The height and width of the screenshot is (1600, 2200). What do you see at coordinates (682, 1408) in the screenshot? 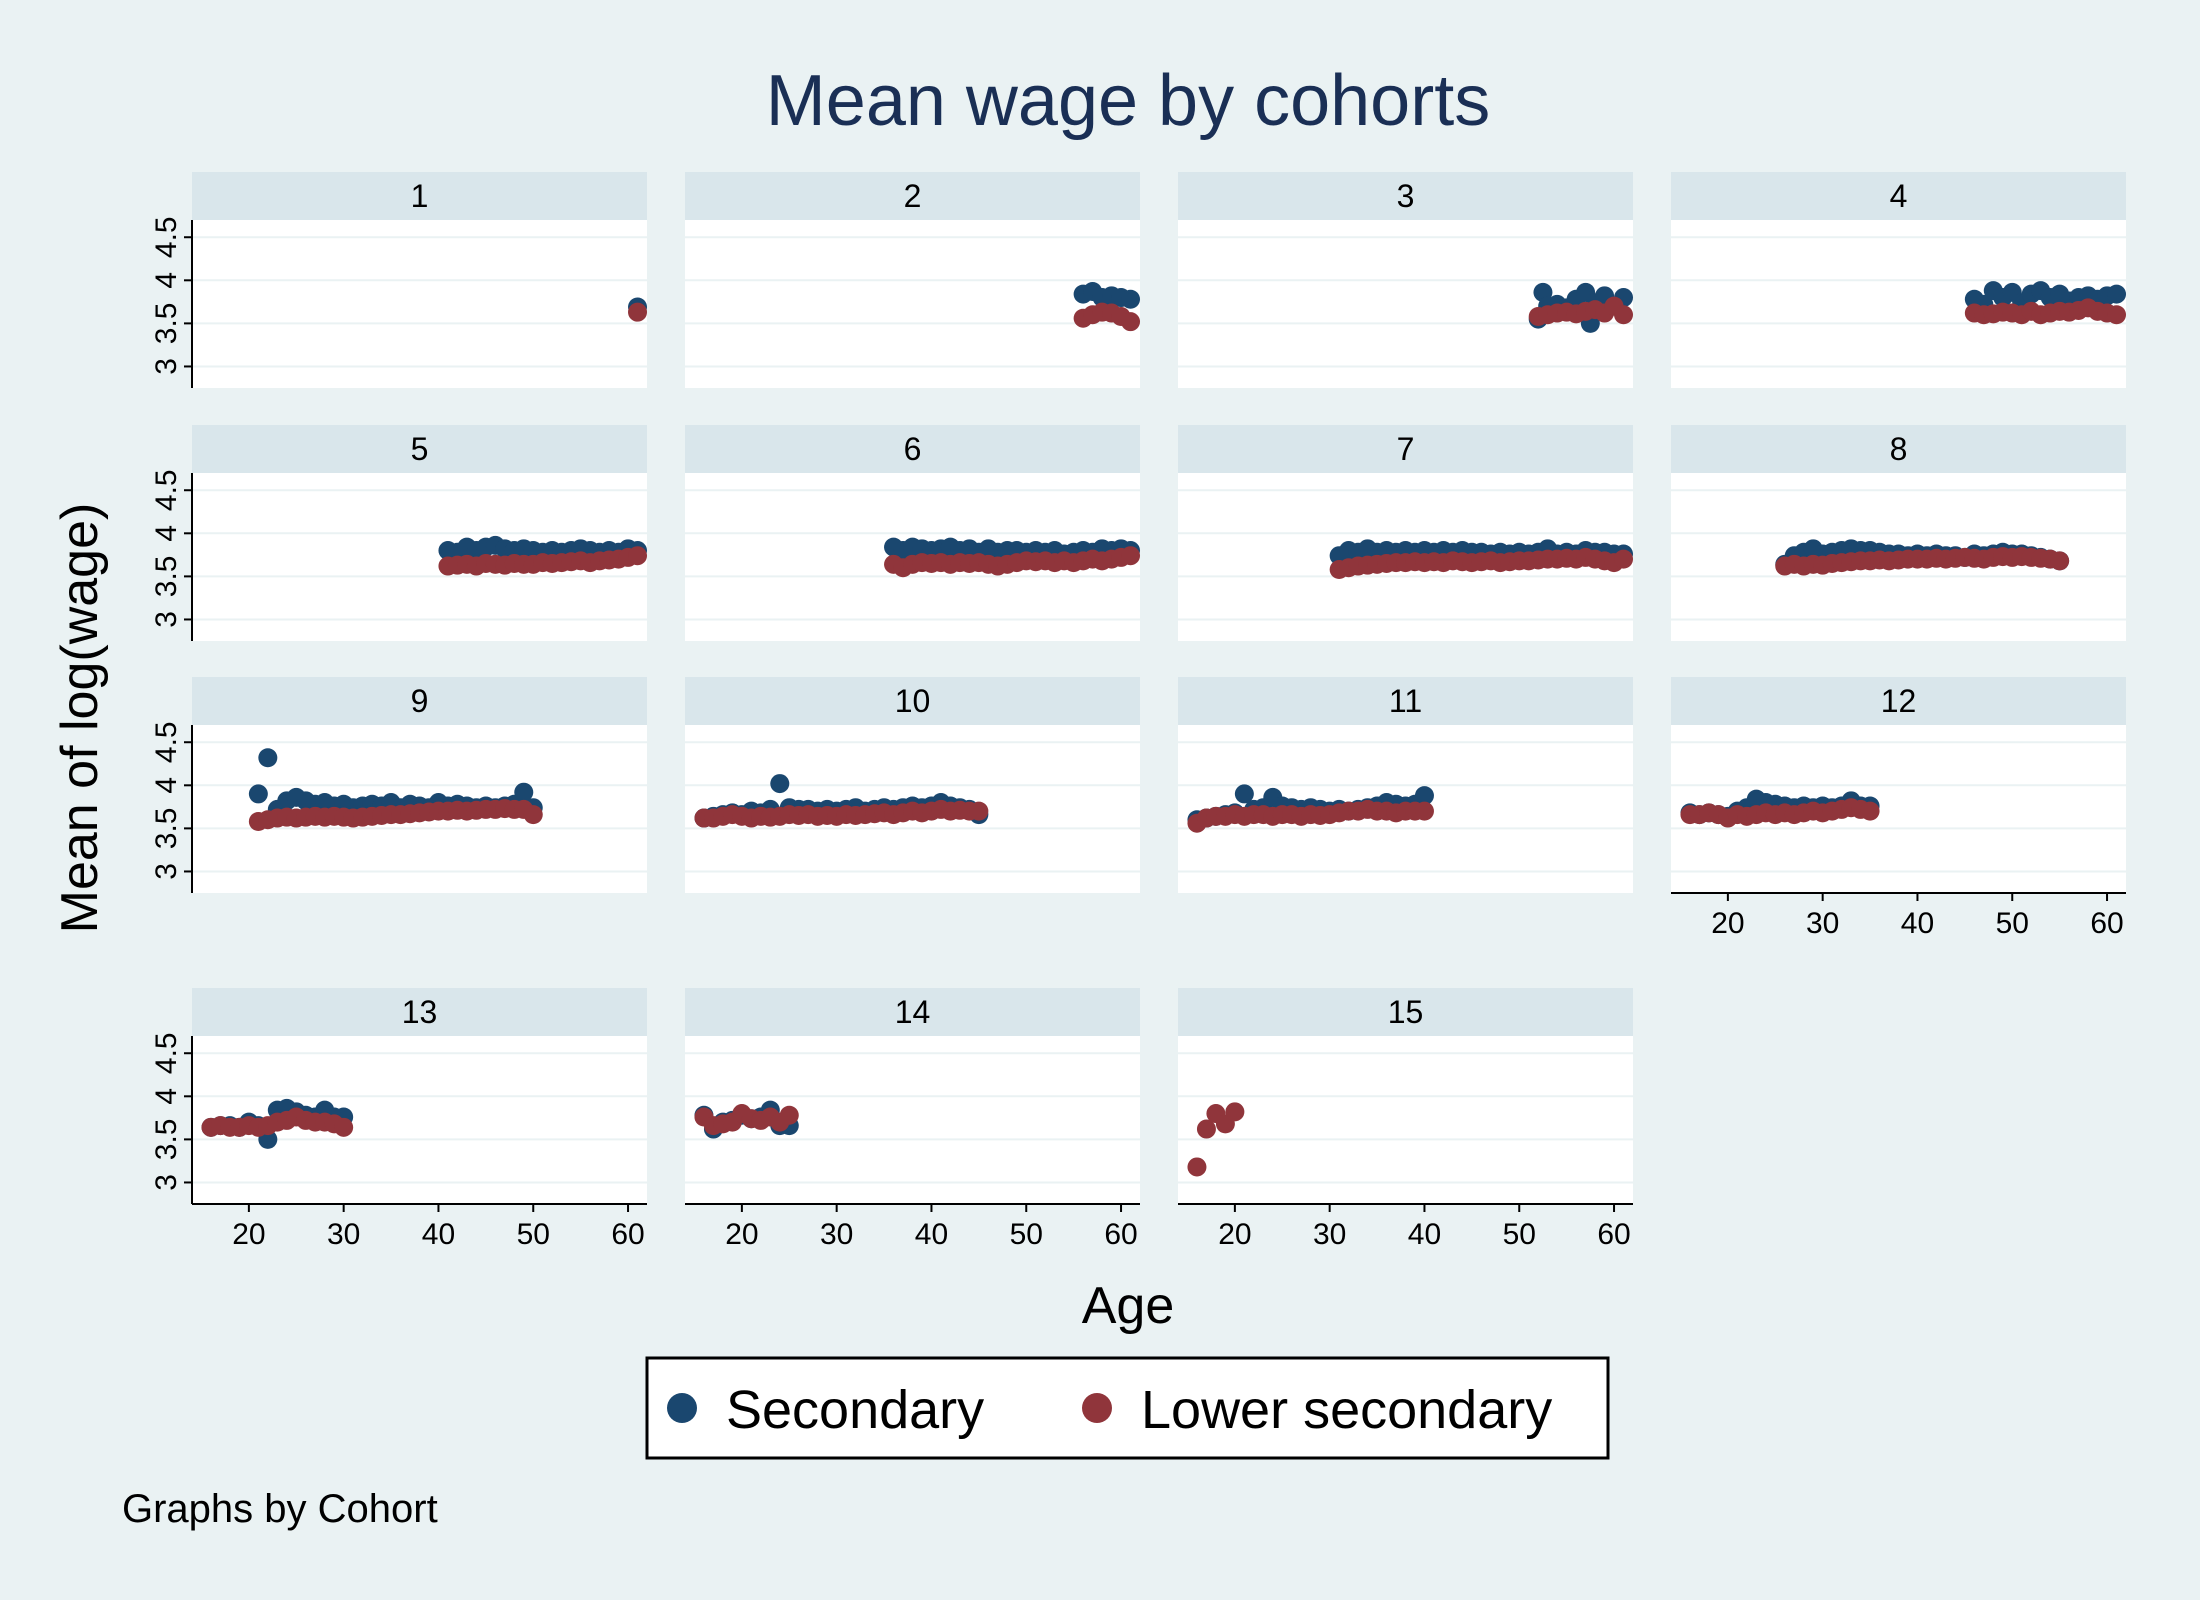
I see `legend-marker-secondary` at bounding box center [682, 1408].